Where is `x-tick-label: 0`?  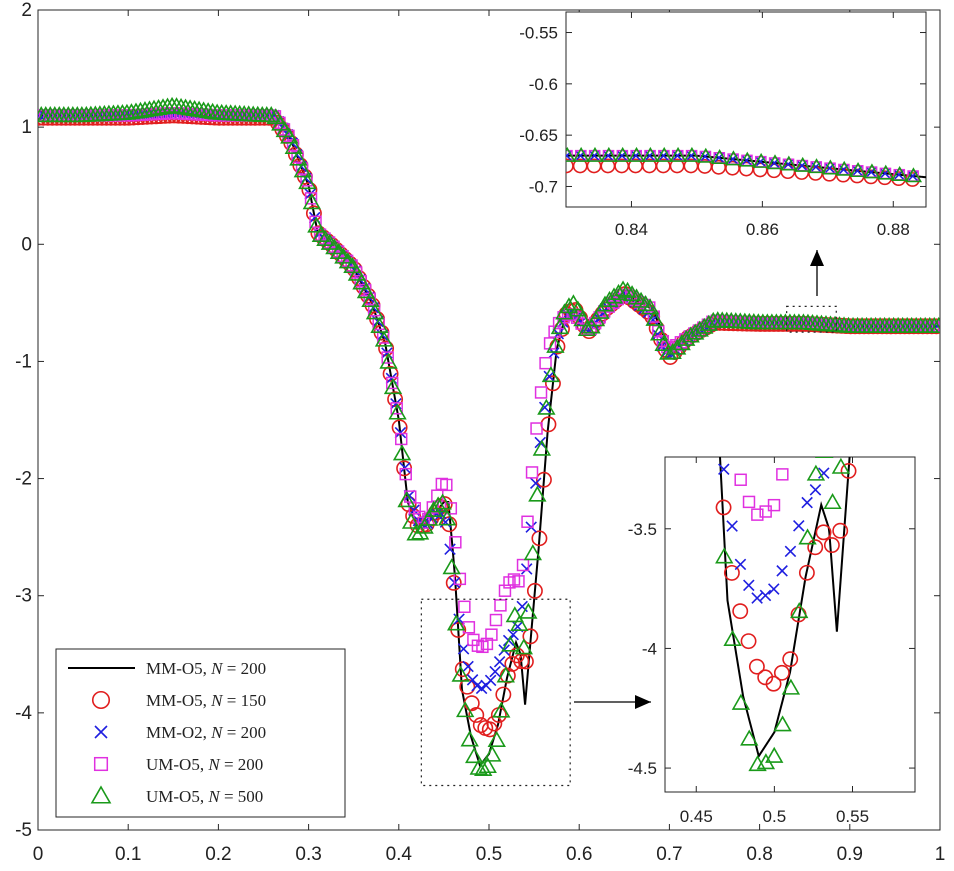 x-tick-label: 0 is located at coordinates (38, 854).